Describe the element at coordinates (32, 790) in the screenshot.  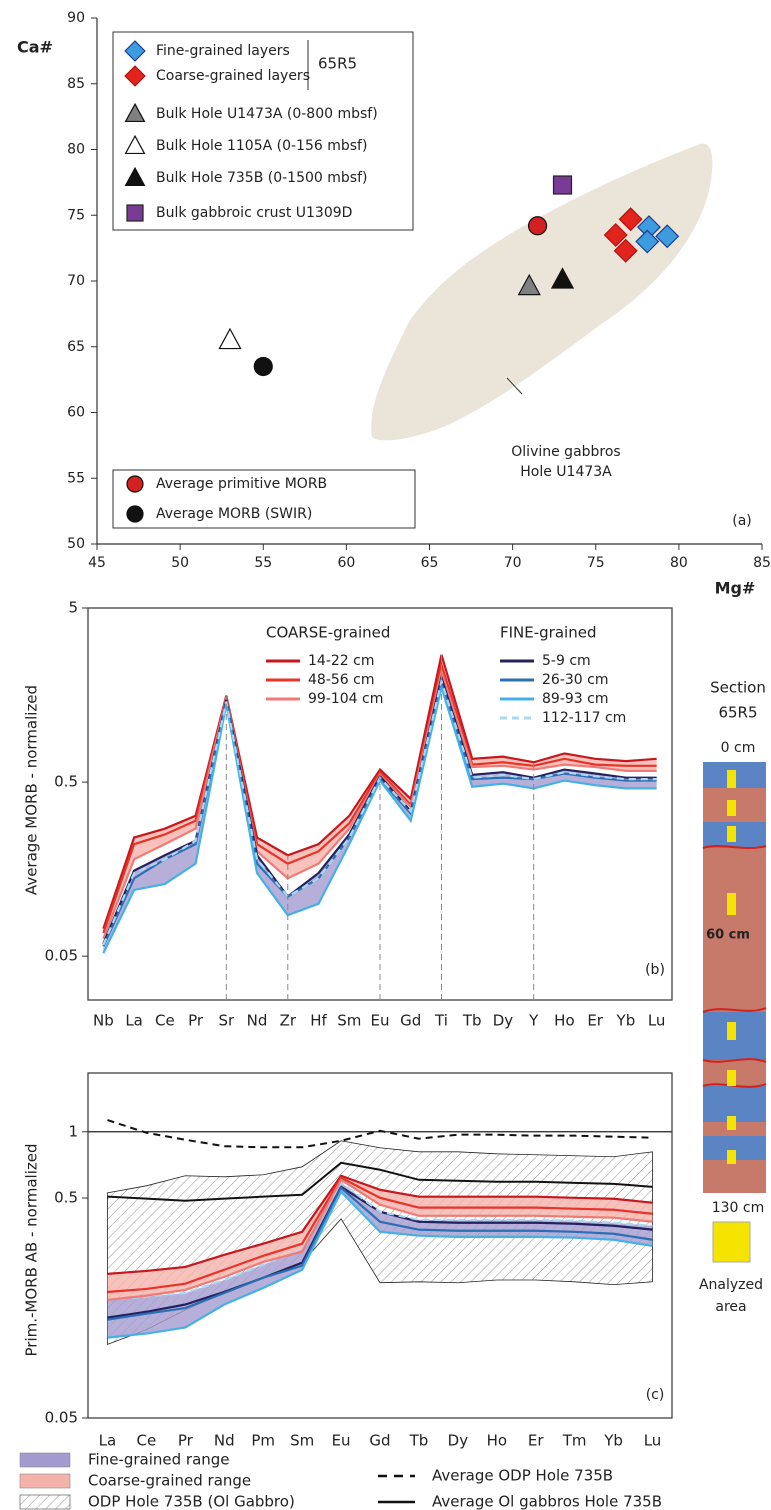
I see `y-axis-title: Average MORB - normalized` at that location.